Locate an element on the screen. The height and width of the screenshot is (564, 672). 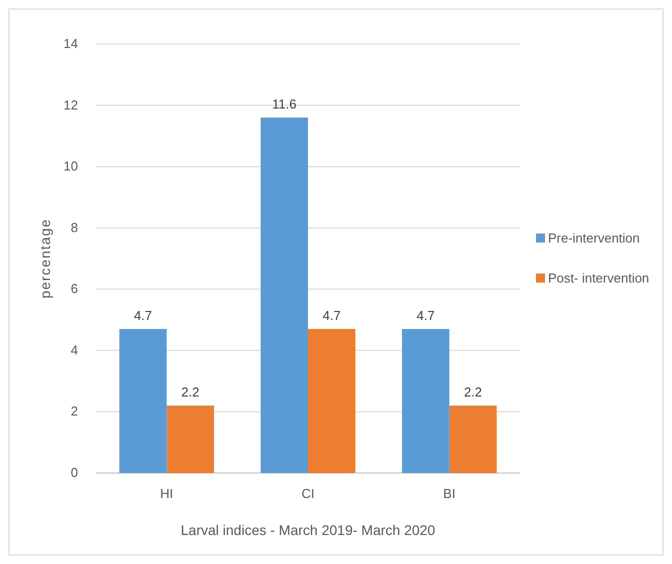
y-tick-label: 6 is located at coordinates (74, 288).